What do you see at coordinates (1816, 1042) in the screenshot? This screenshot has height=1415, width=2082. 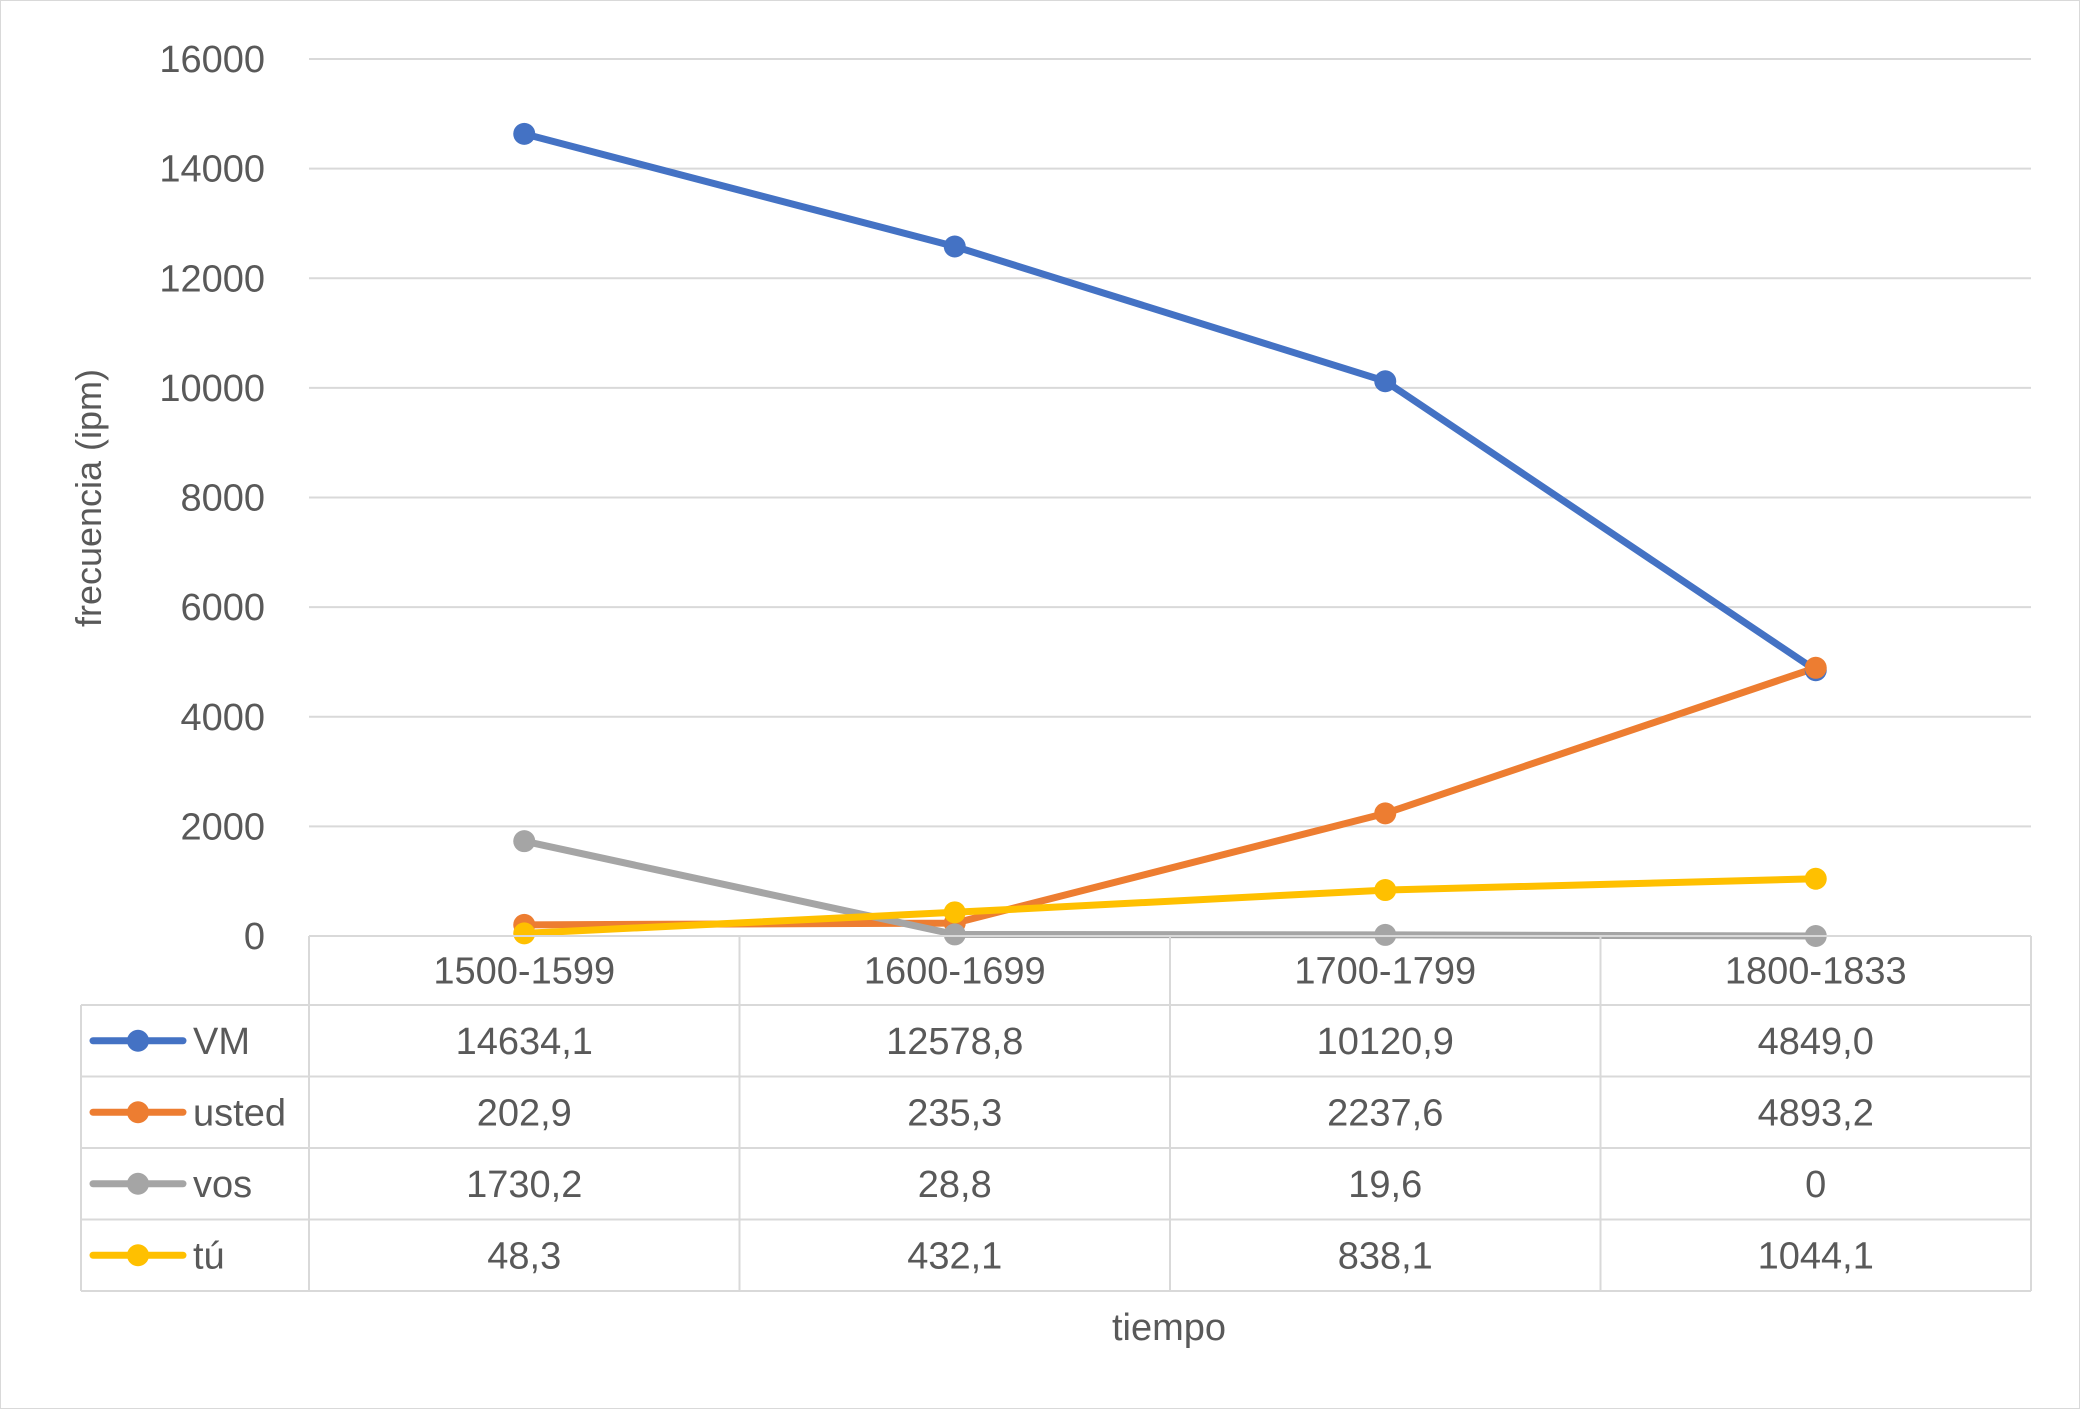 I see `data-label: 4849,0` at bounding box center [1816, 1042].